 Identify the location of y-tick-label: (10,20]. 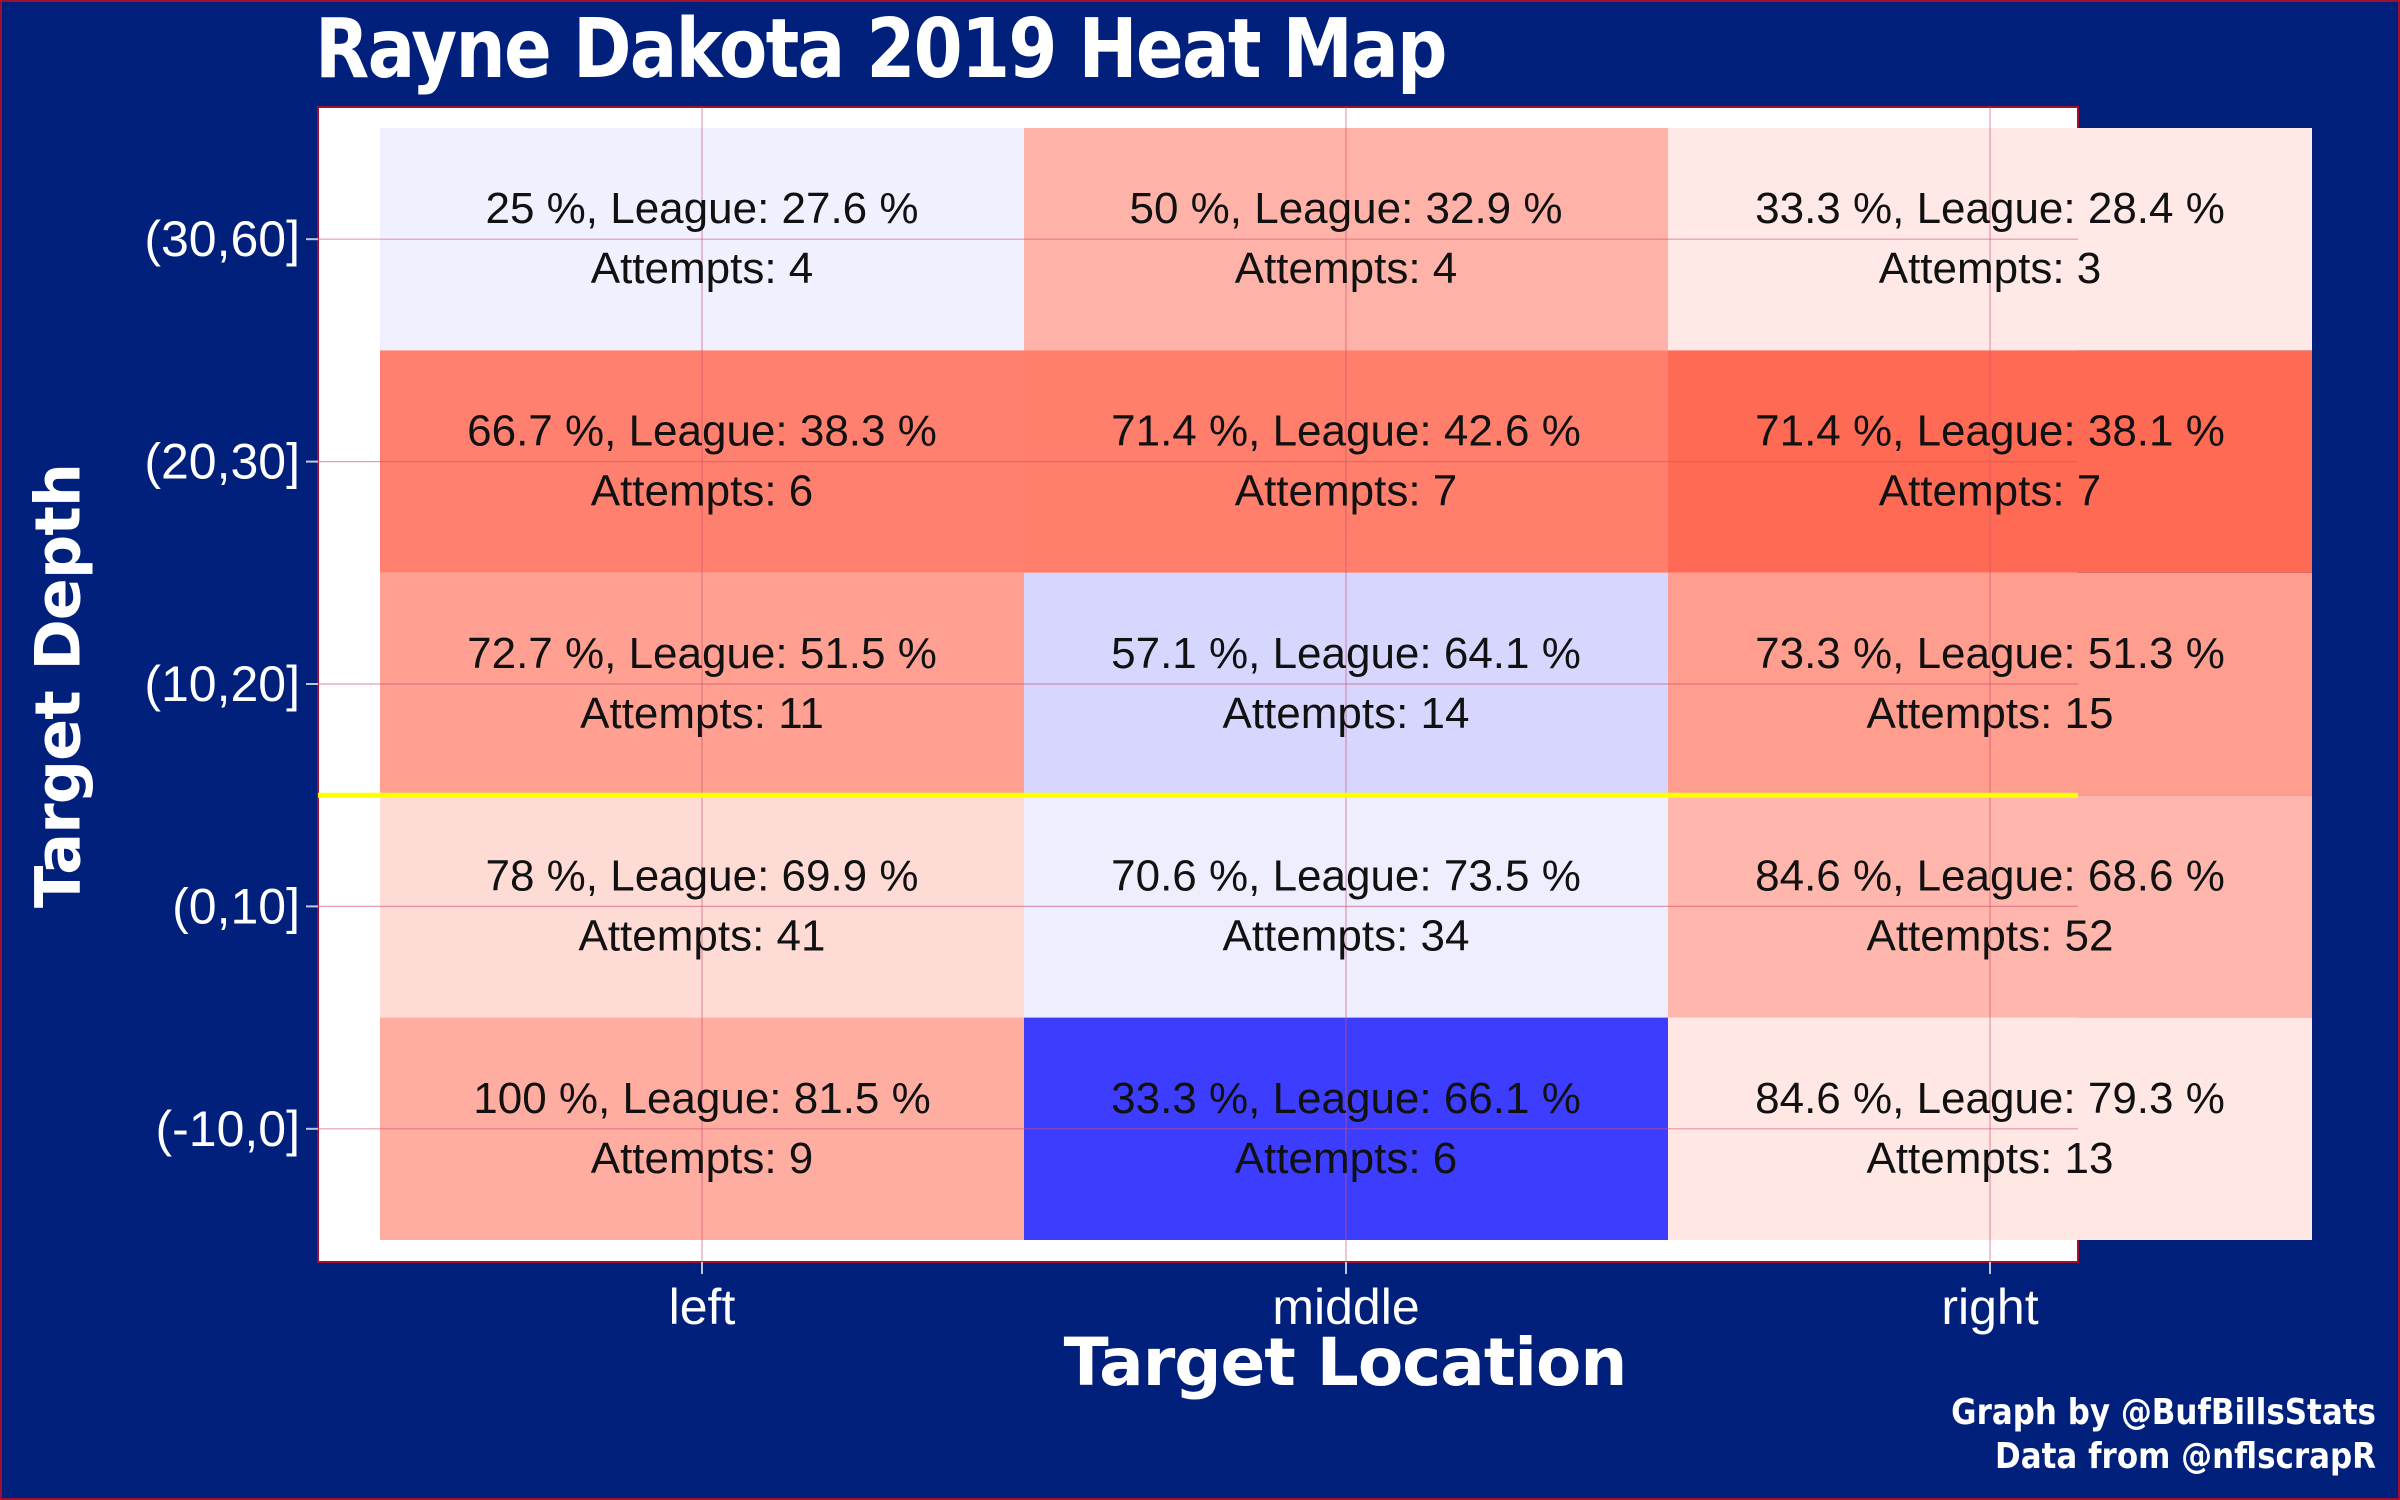
(222, 684).